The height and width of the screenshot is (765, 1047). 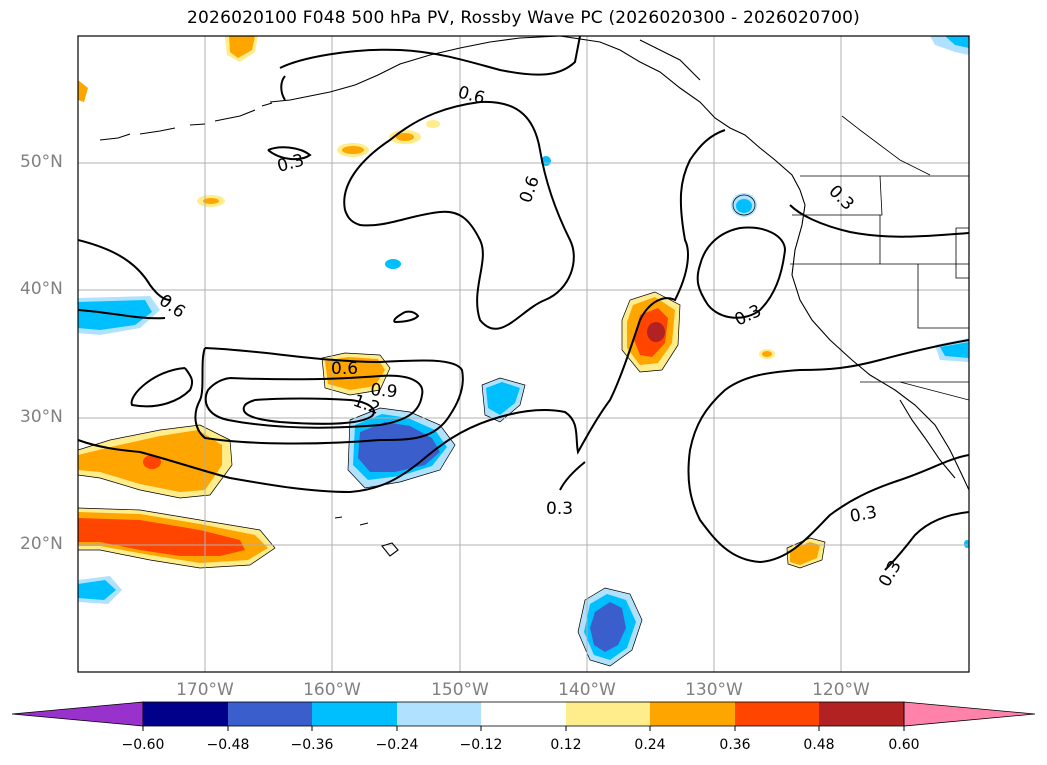 What do you see at coordinates (523, 716) in the screenshot?
I see `colorbar` at bounding box center [523, 716].